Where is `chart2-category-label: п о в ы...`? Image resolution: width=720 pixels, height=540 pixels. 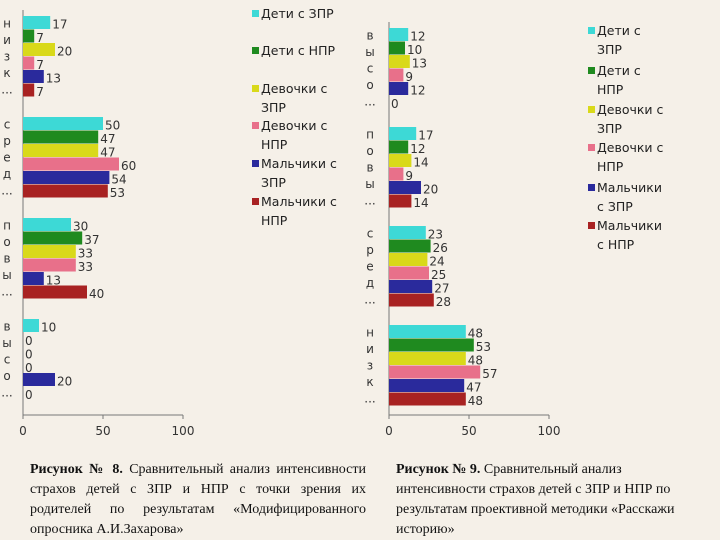
chart2-category-label: п о в ы... is located at coordinates (369, 168).